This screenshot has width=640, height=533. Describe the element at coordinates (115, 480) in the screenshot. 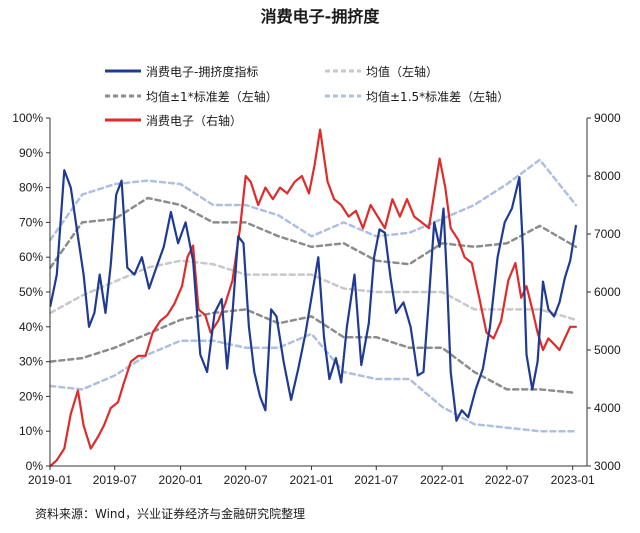

I see `x-tick-label: 2019-07` at that location.